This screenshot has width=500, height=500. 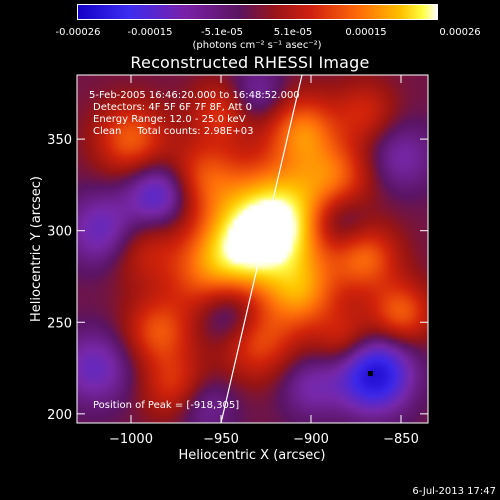 What do you see at coordinates (261, 249) in the screenshot?
I see `limb-line` at bounding box center [261, 249].